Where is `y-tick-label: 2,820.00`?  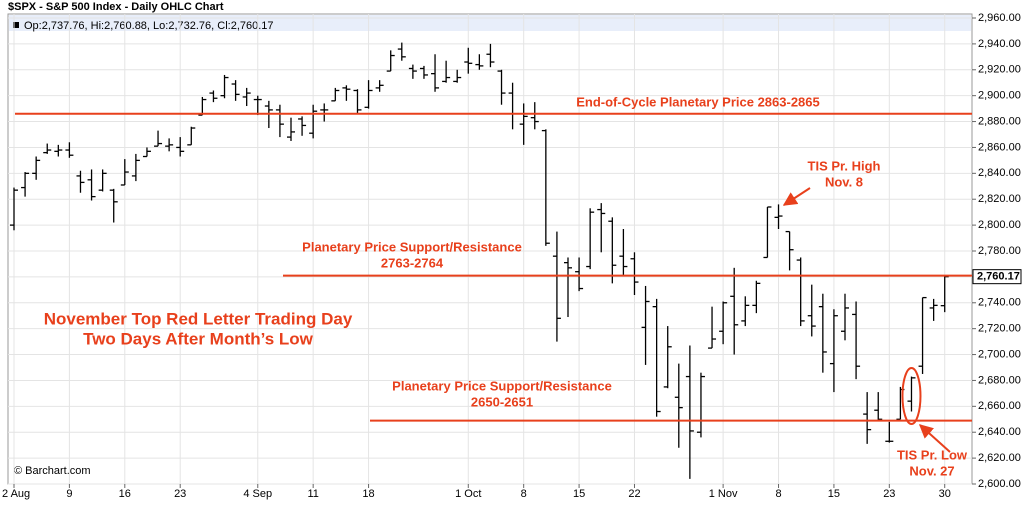 y-tick-label: 2,820.00 is located at coordinates (999, 199).